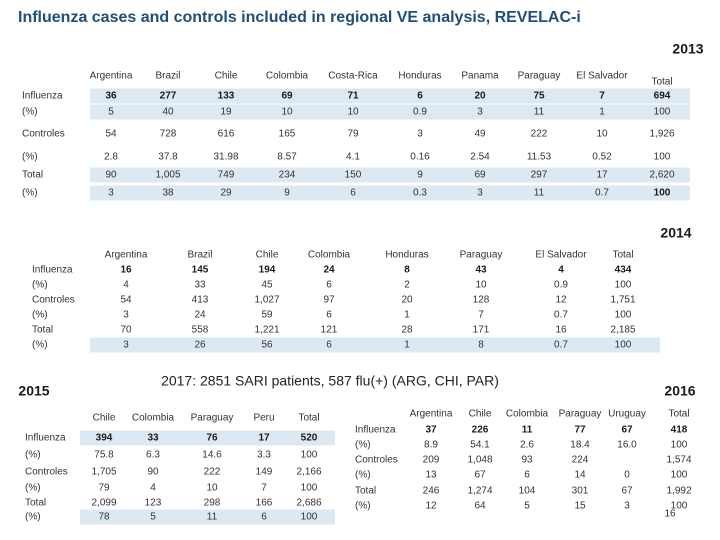 This screenshot has height=540, width=720. What do you see at coordinates (200, 345) in the screenshot?
I see `table-cell: 26` at bounding box center [200, 345].